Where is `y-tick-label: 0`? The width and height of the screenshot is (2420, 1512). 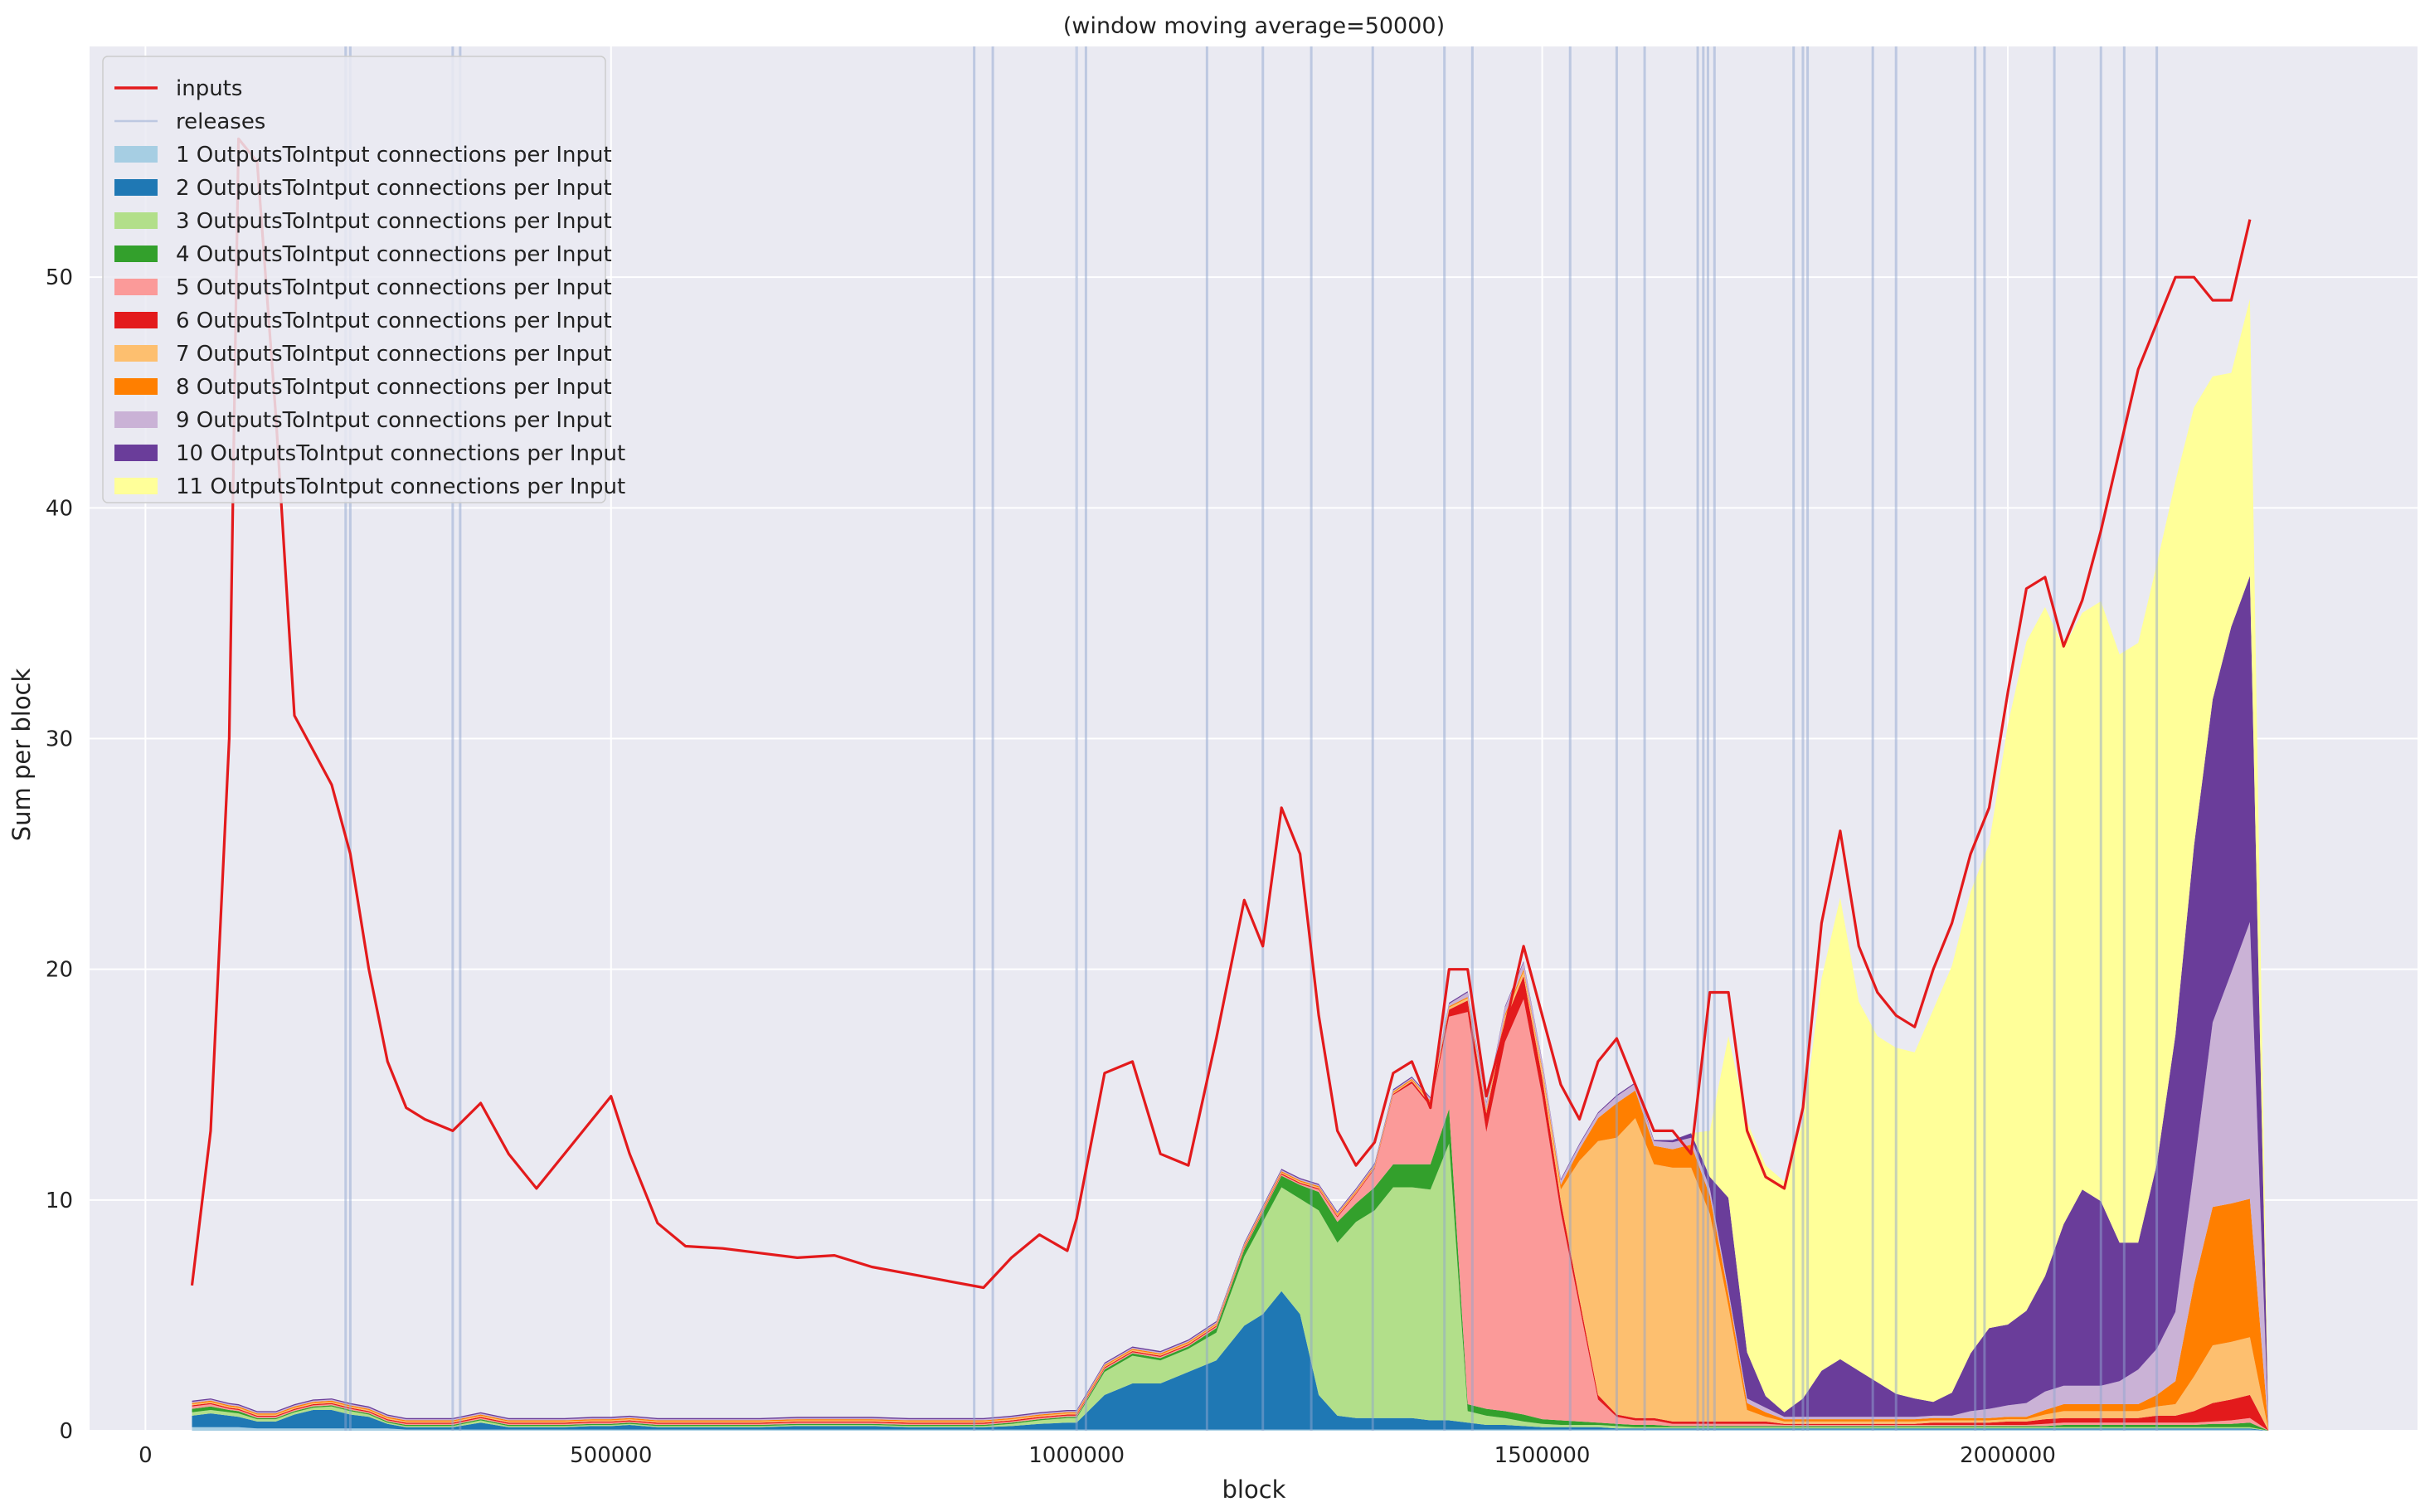 y-tick-label: 0 is located at coordinates (66, 1431).